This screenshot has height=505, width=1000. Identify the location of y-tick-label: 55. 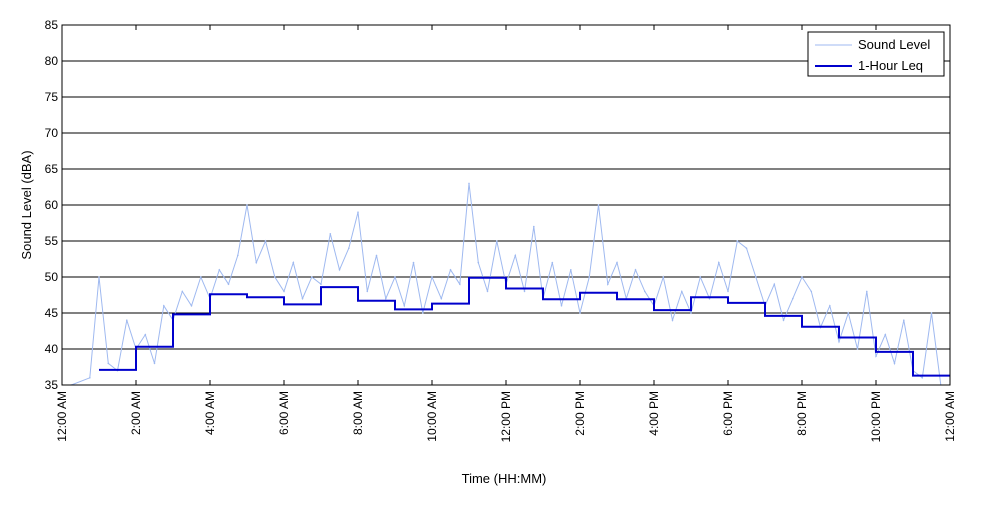
(52, 241).